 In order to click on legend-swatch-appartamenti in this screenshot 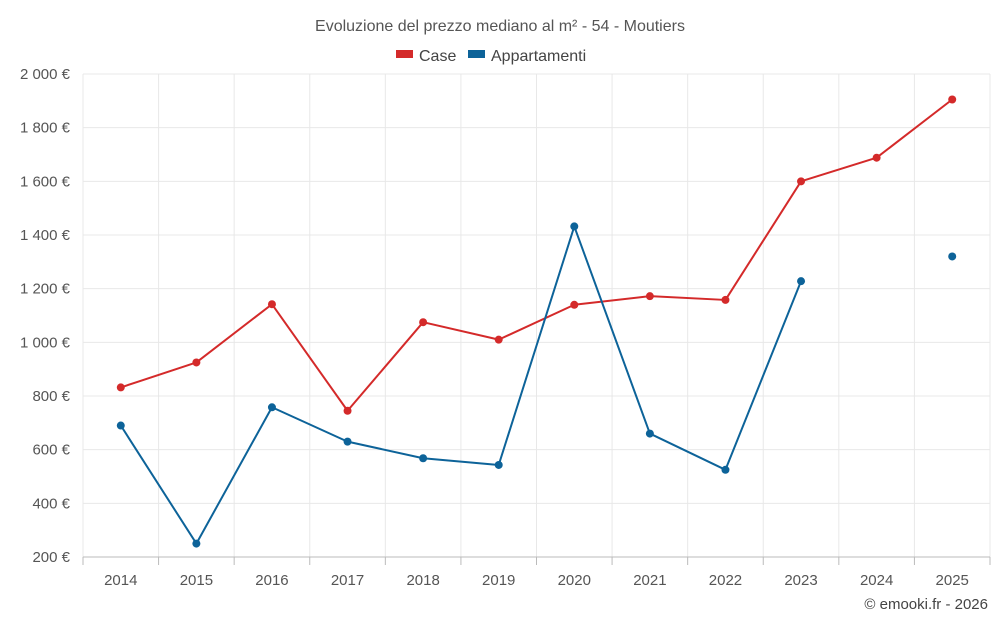, I will do `click(476, 54)`.